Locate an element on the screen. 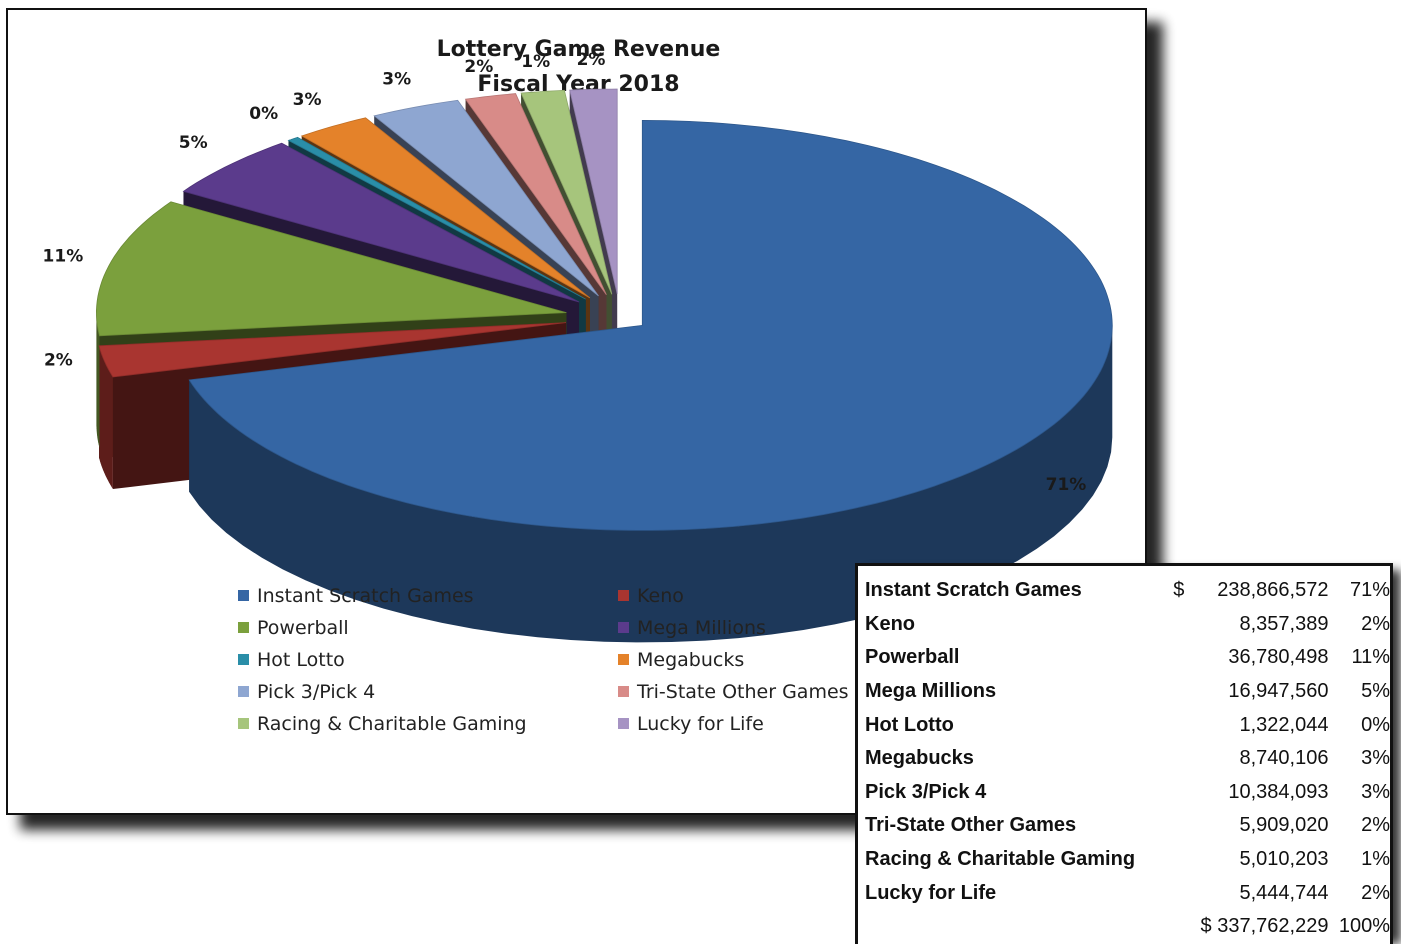 The width and height of the screenshot is (1401, 944). table-row: Powerball 36,780,498 11% is located at coordinates (1127, 658).